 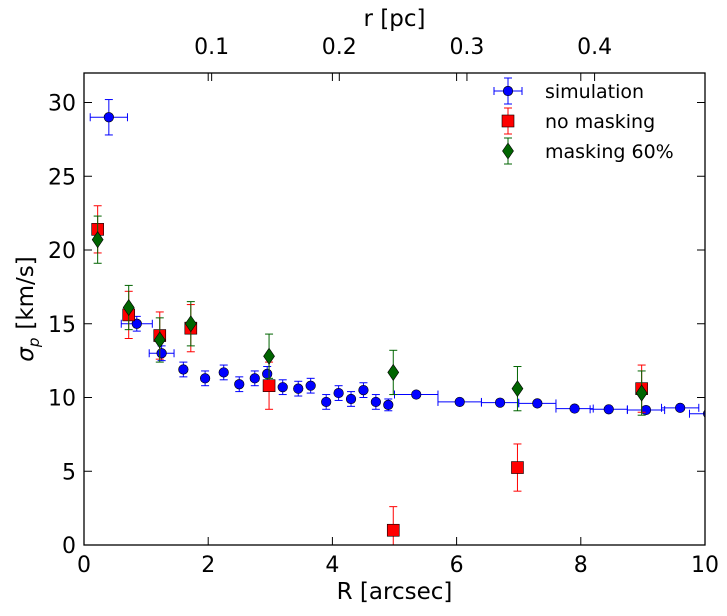 I want to click on legend-label-1: no masking, so click(x=600, y=122).